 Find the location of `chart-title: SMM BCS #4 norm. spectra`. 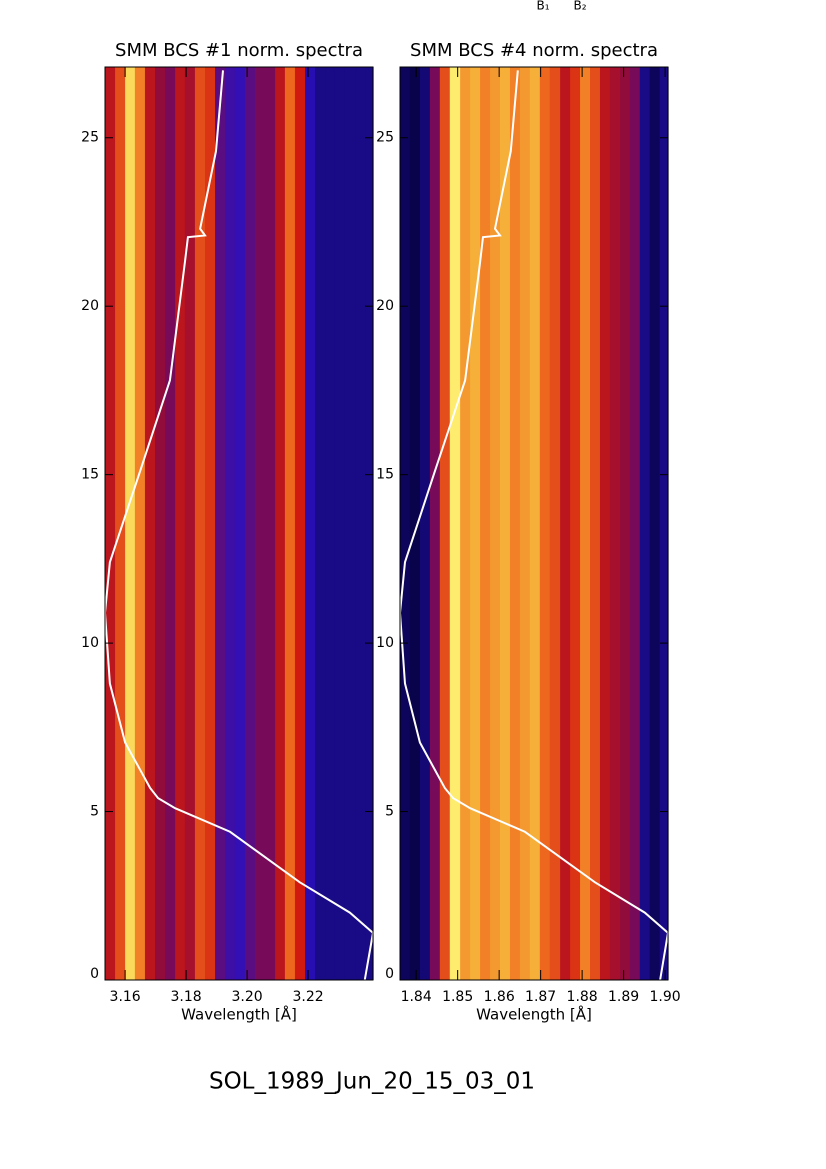

chart-title: SMM BCS #4 norm. spectra is located at coordinates (534, 50).